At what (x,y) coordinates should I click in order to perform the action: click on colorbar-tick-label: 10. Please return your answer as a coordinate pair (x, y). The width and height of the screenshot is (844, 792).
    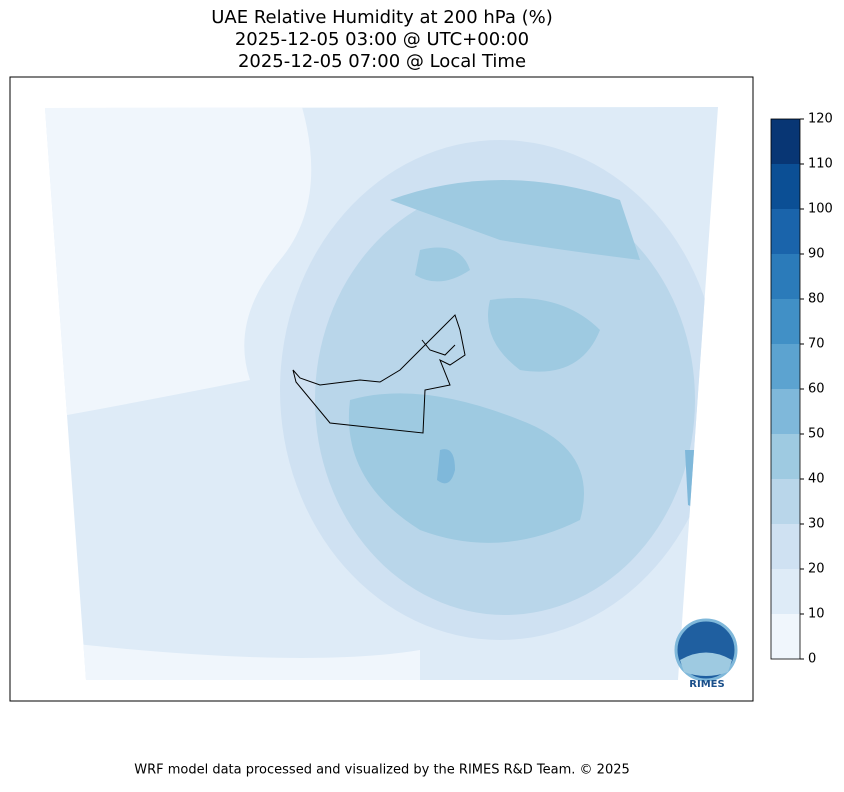
    Looking at the image, I should click on (816, 614).